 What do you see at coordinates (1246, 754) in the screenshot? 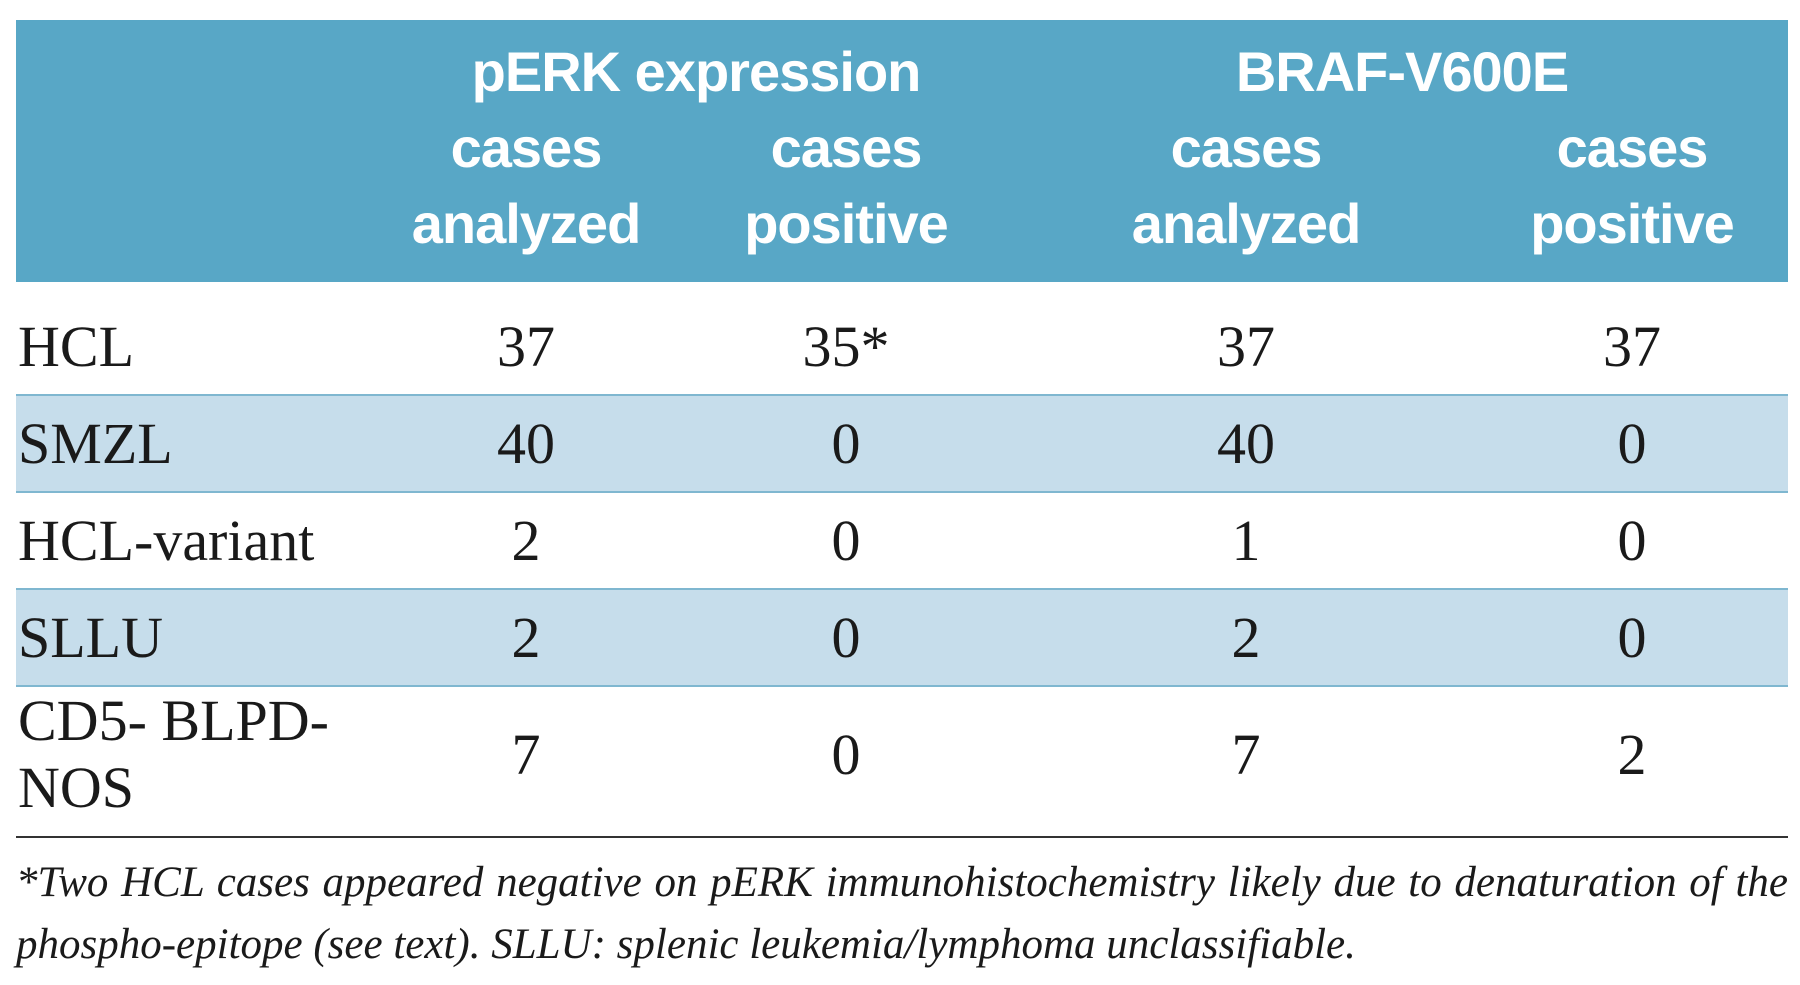
I see `braf-analyzed-cell: 7` at bounding box center [1246, 754].